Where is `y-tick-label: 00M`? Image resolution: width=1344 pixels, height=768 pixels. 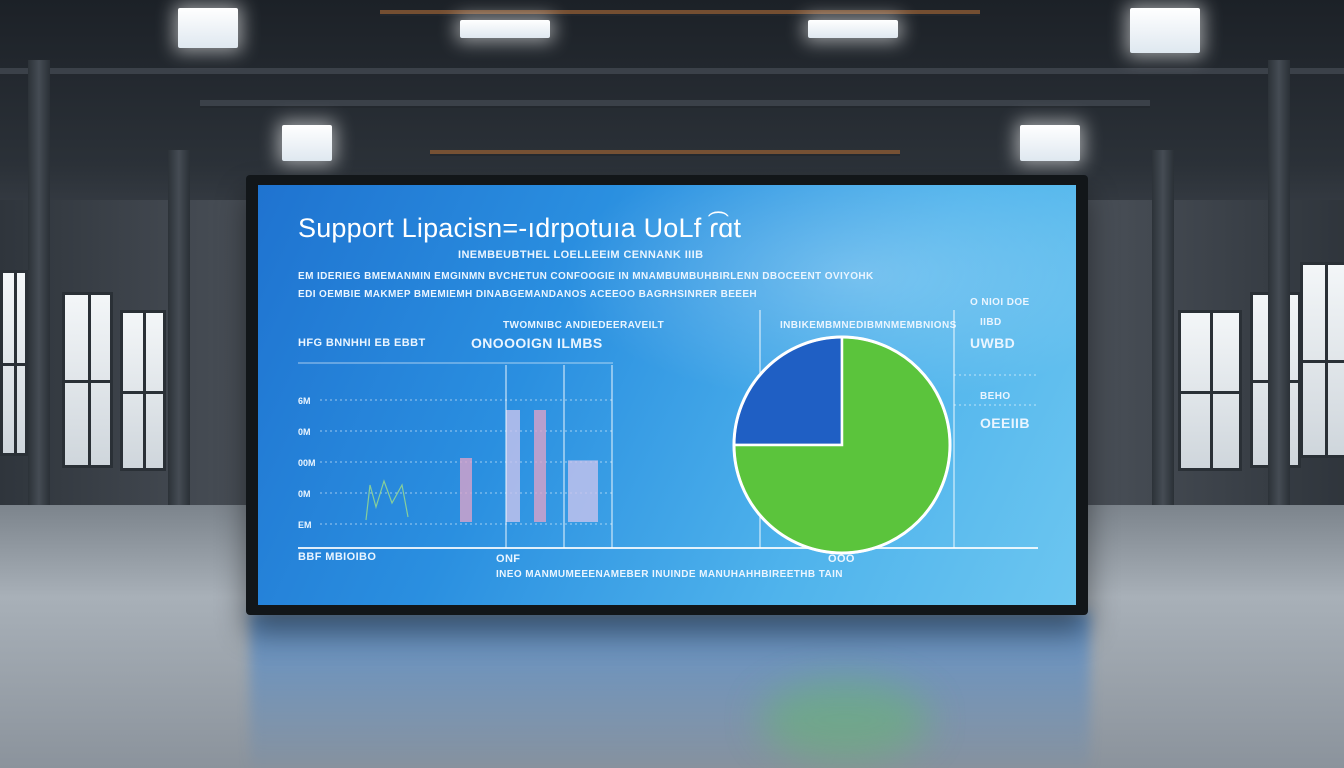
y-tick-label: 00M is located at coordinates (307, 463).